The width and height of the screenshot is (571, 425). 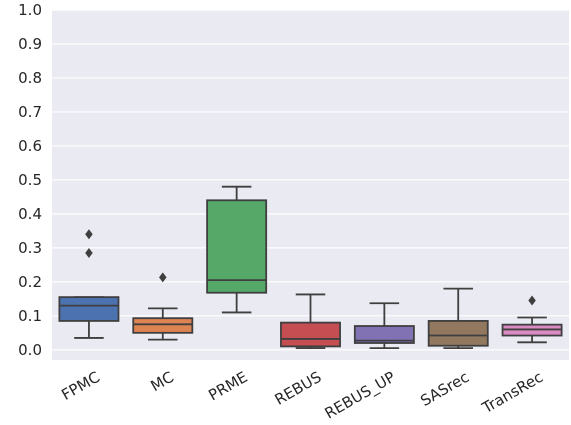 I want to click on box-sasrec, so click(x=458, y=318).